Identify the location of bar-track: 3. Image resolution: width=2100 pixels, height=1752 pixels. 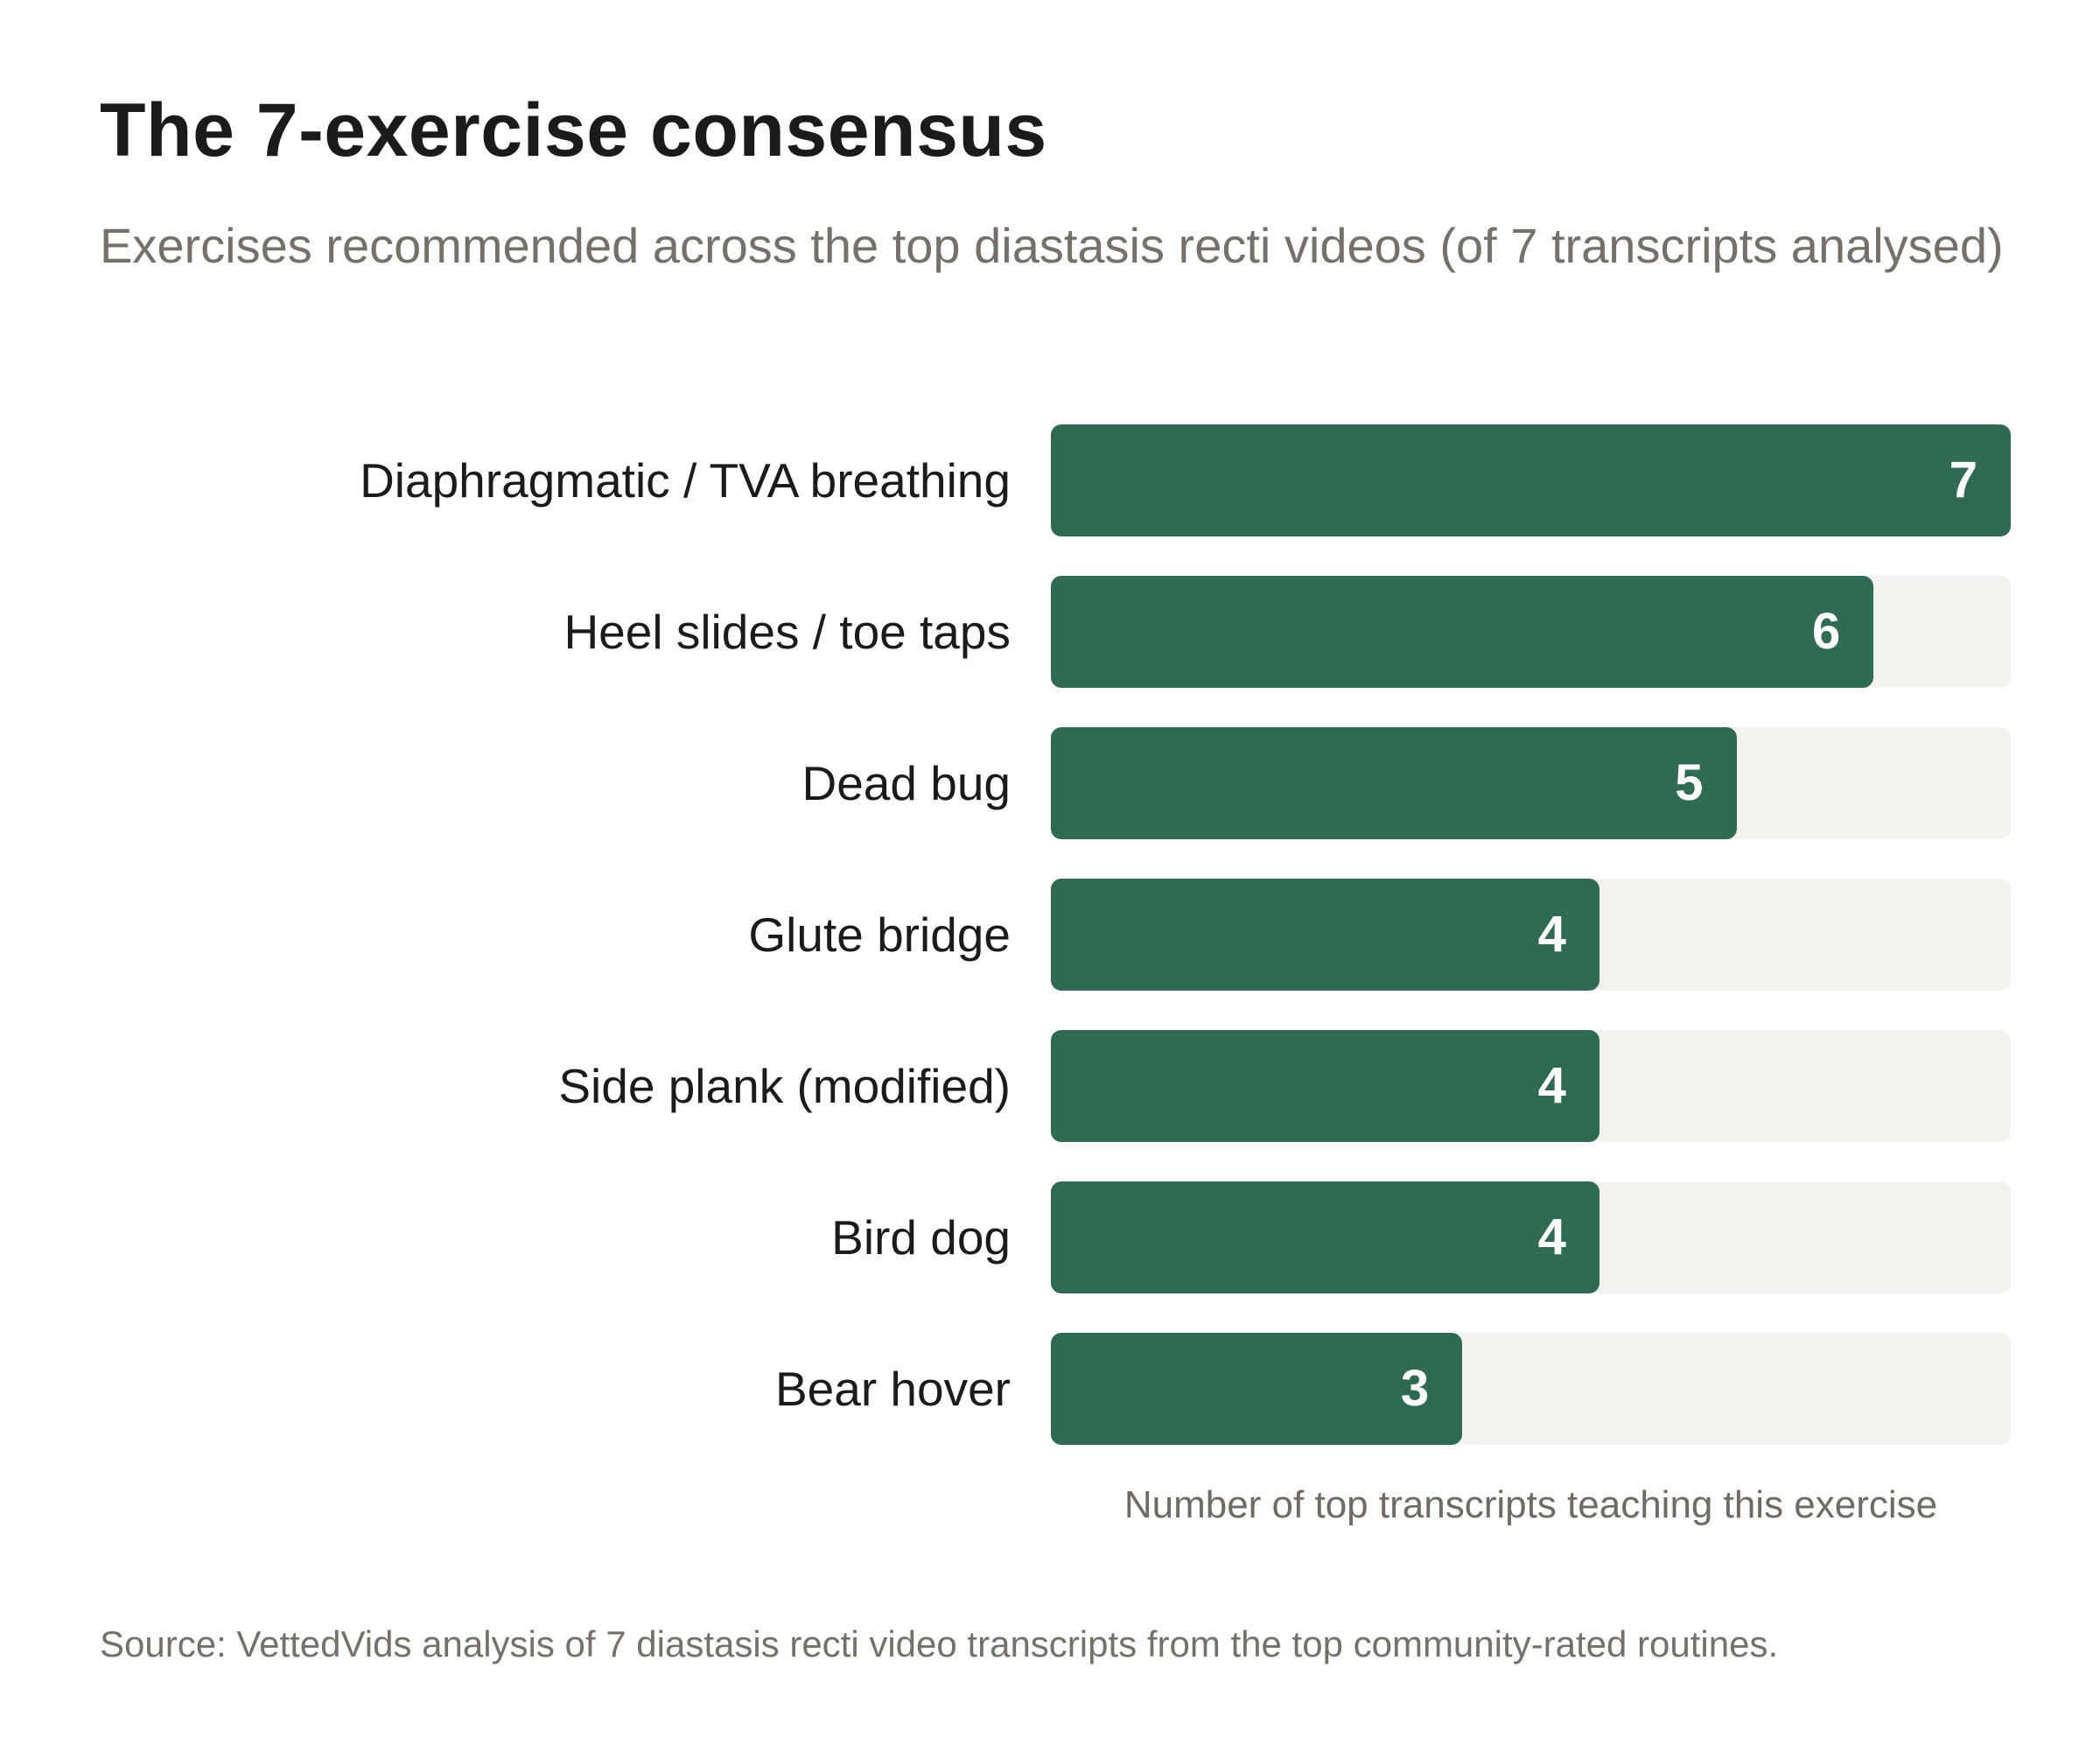
(1531, 1389).